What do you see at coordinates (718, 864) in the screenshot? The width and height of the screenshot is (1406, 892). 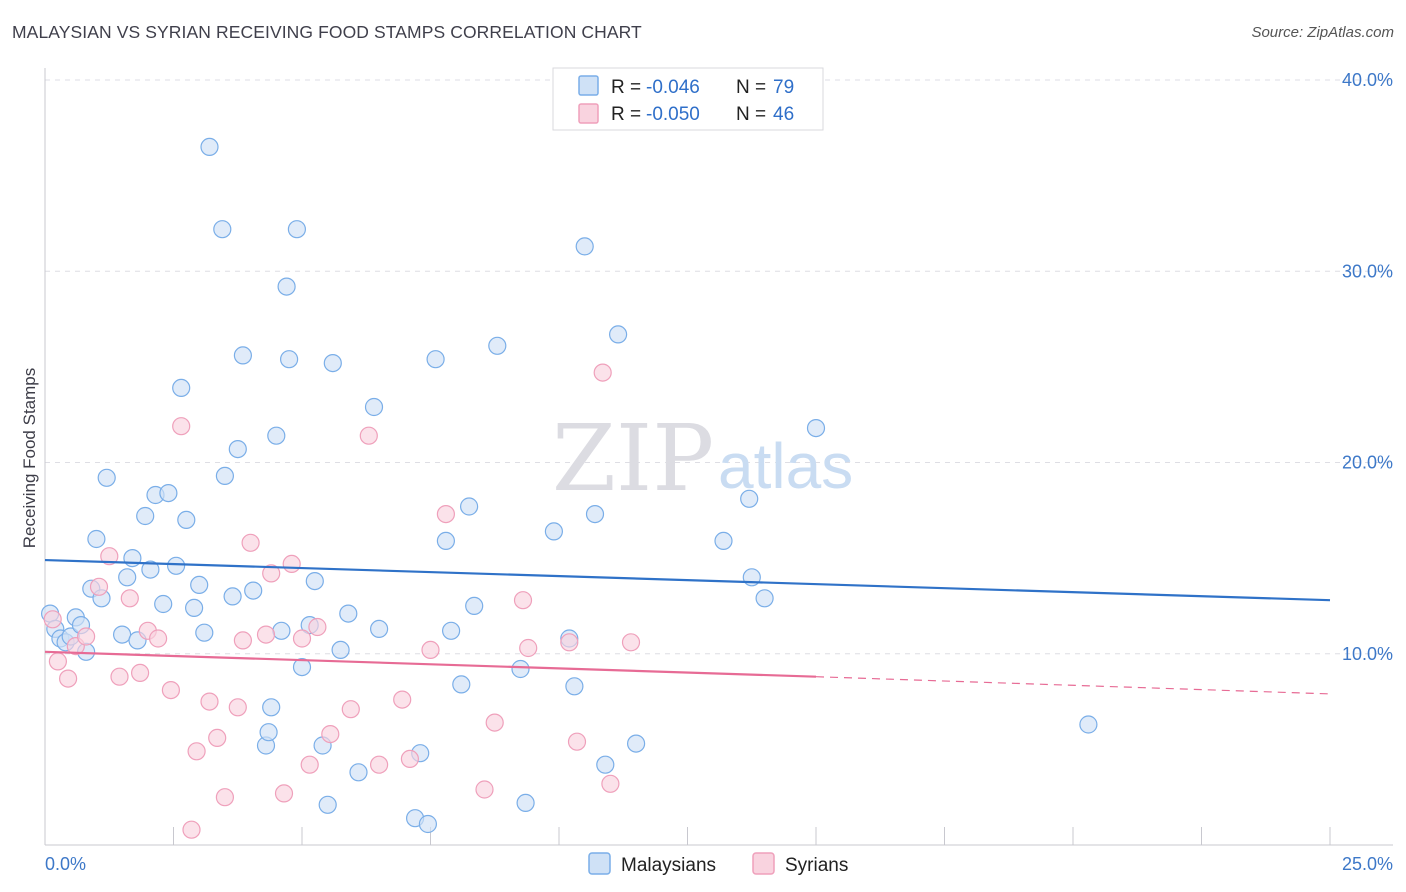 I see `series-legend: Malaysians Syrians` at bounding box center [718, 864].